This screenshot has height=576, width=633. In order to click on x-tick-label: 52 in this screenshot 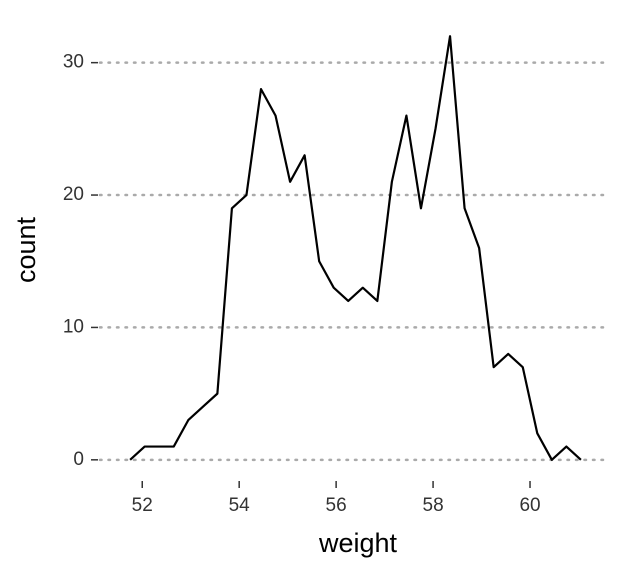, I will do `click(142, 505)`.